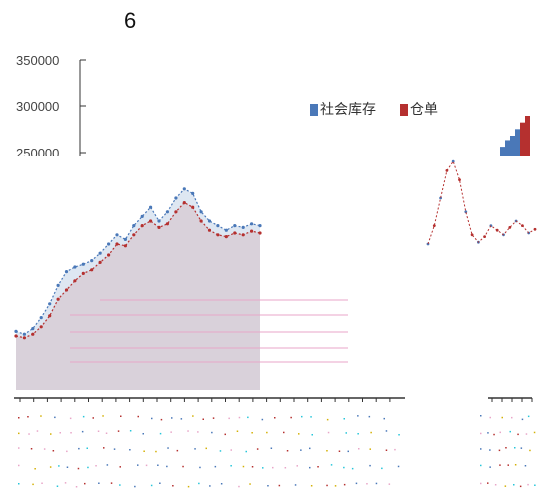 This screenshot has width=538, height=495. What do you see at coordinates (277, 451) in the screenshot?
I see `noise-dots` at bounding box center [277, 451].